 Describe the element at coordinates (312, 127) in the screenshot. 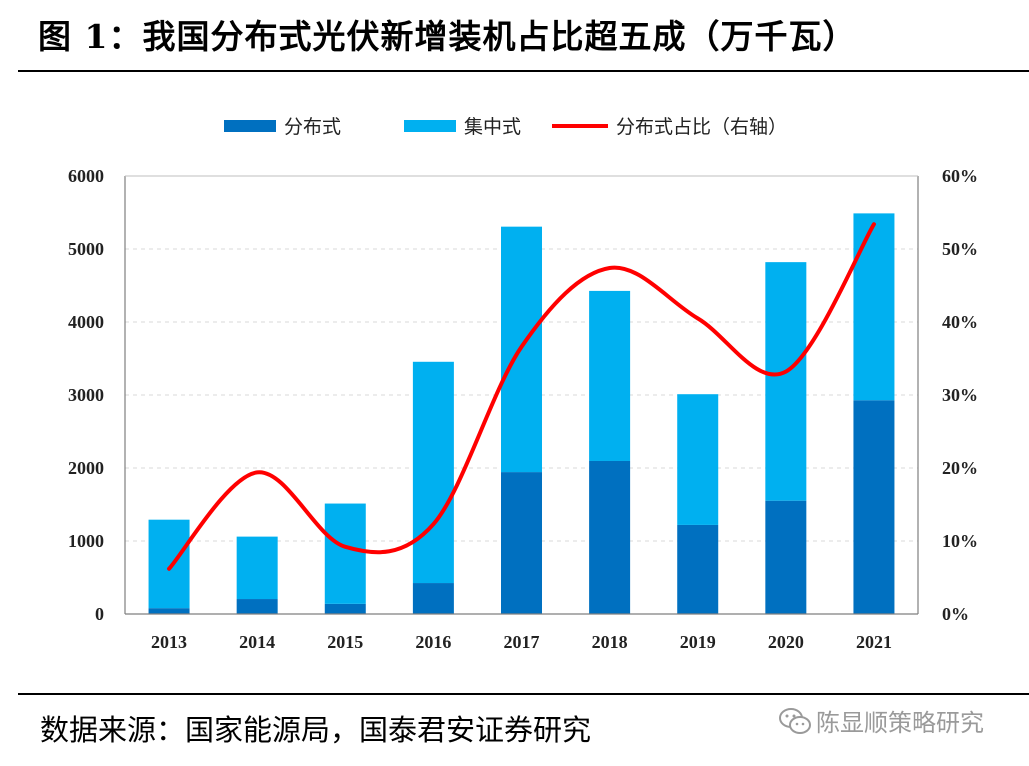

I see `legend-label: 分布式` at that location.